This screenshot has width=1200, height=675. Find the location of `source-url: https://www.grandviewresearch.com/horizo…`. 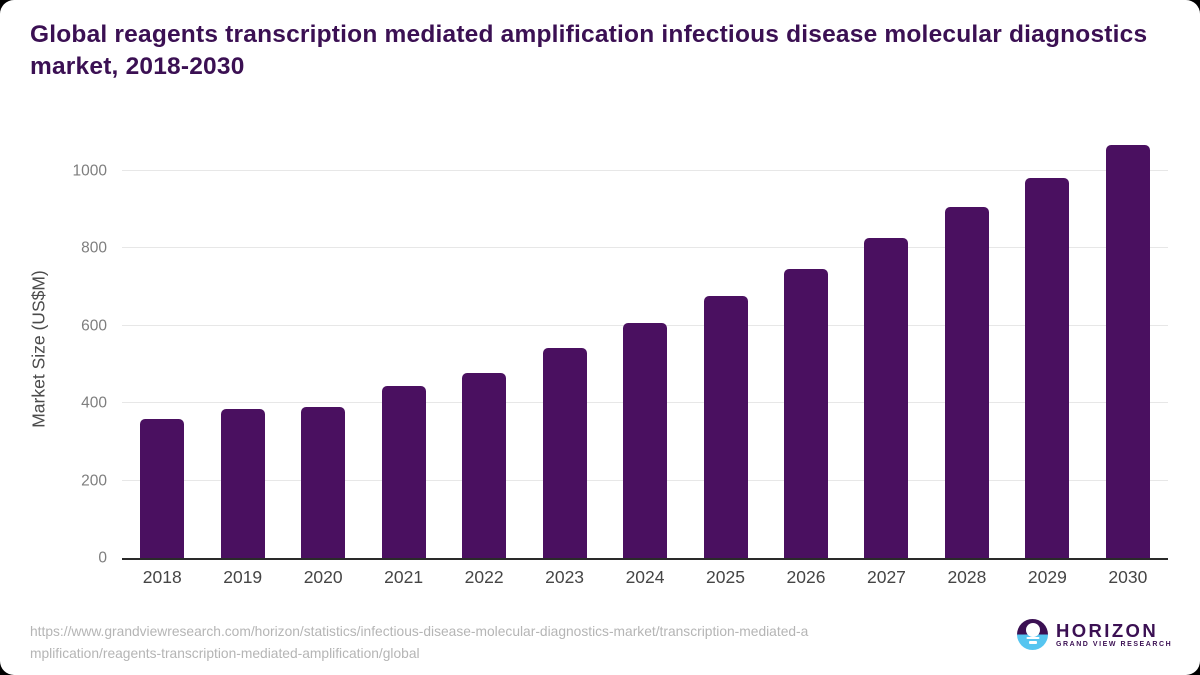

source-url: https://www.grandviewresearch.com/horizo… is located at coordinates (419, 642).